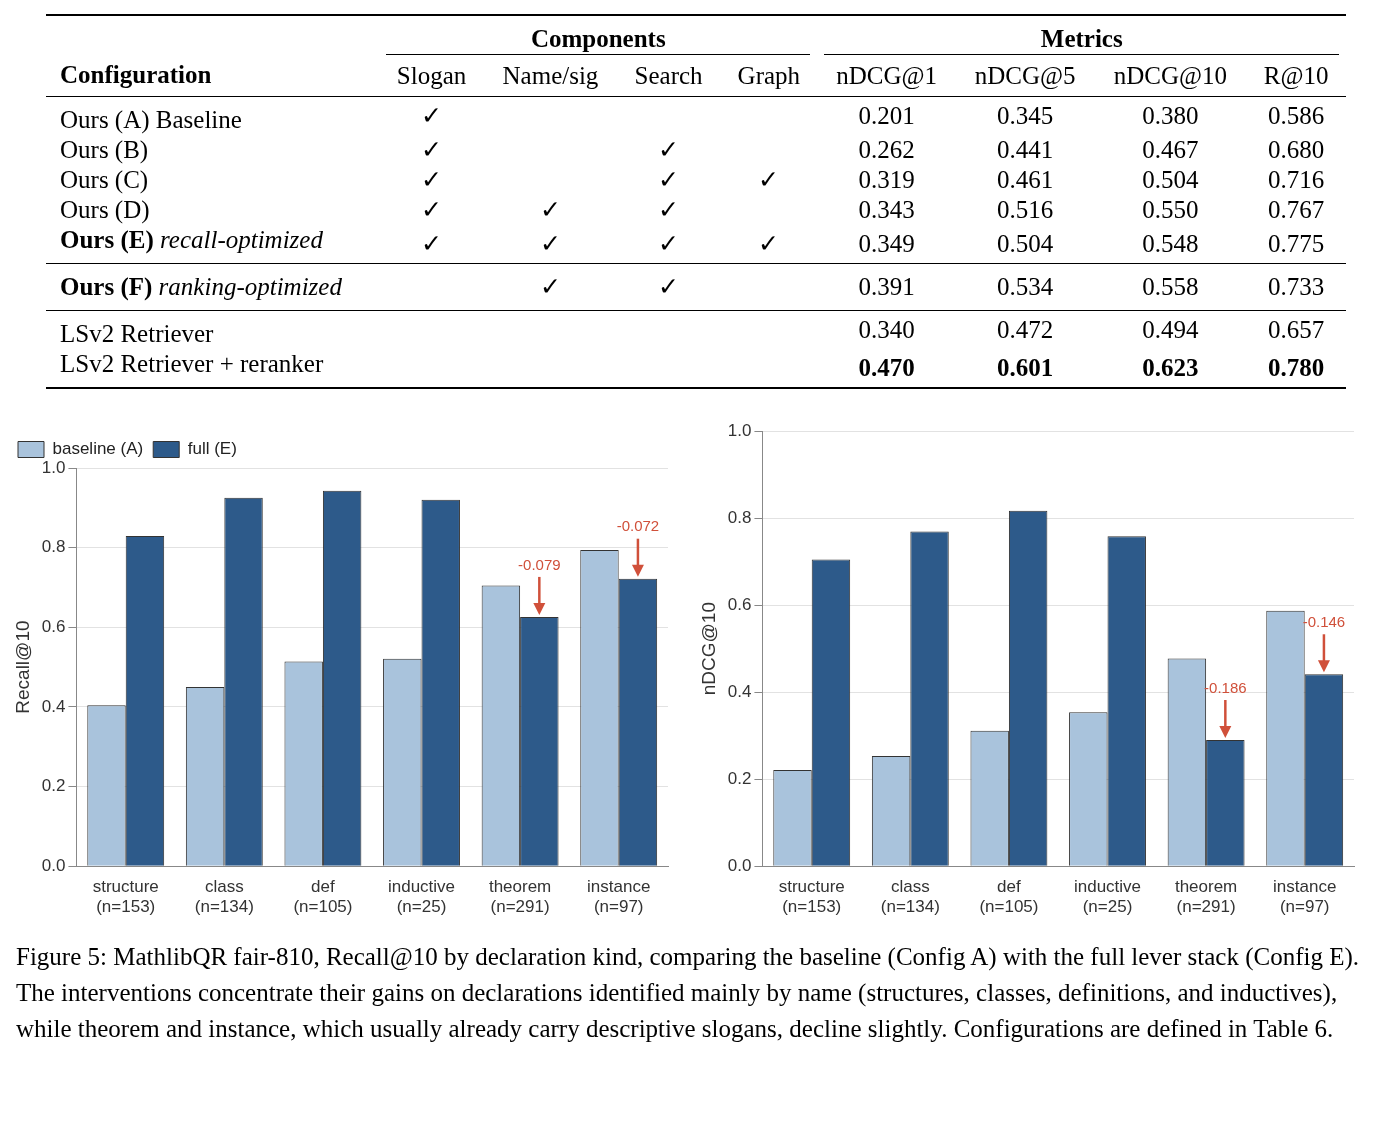 The image size is (1395, 1131). I want to click on category-label: Ours (E) recall-optimized, so click(191, 239).